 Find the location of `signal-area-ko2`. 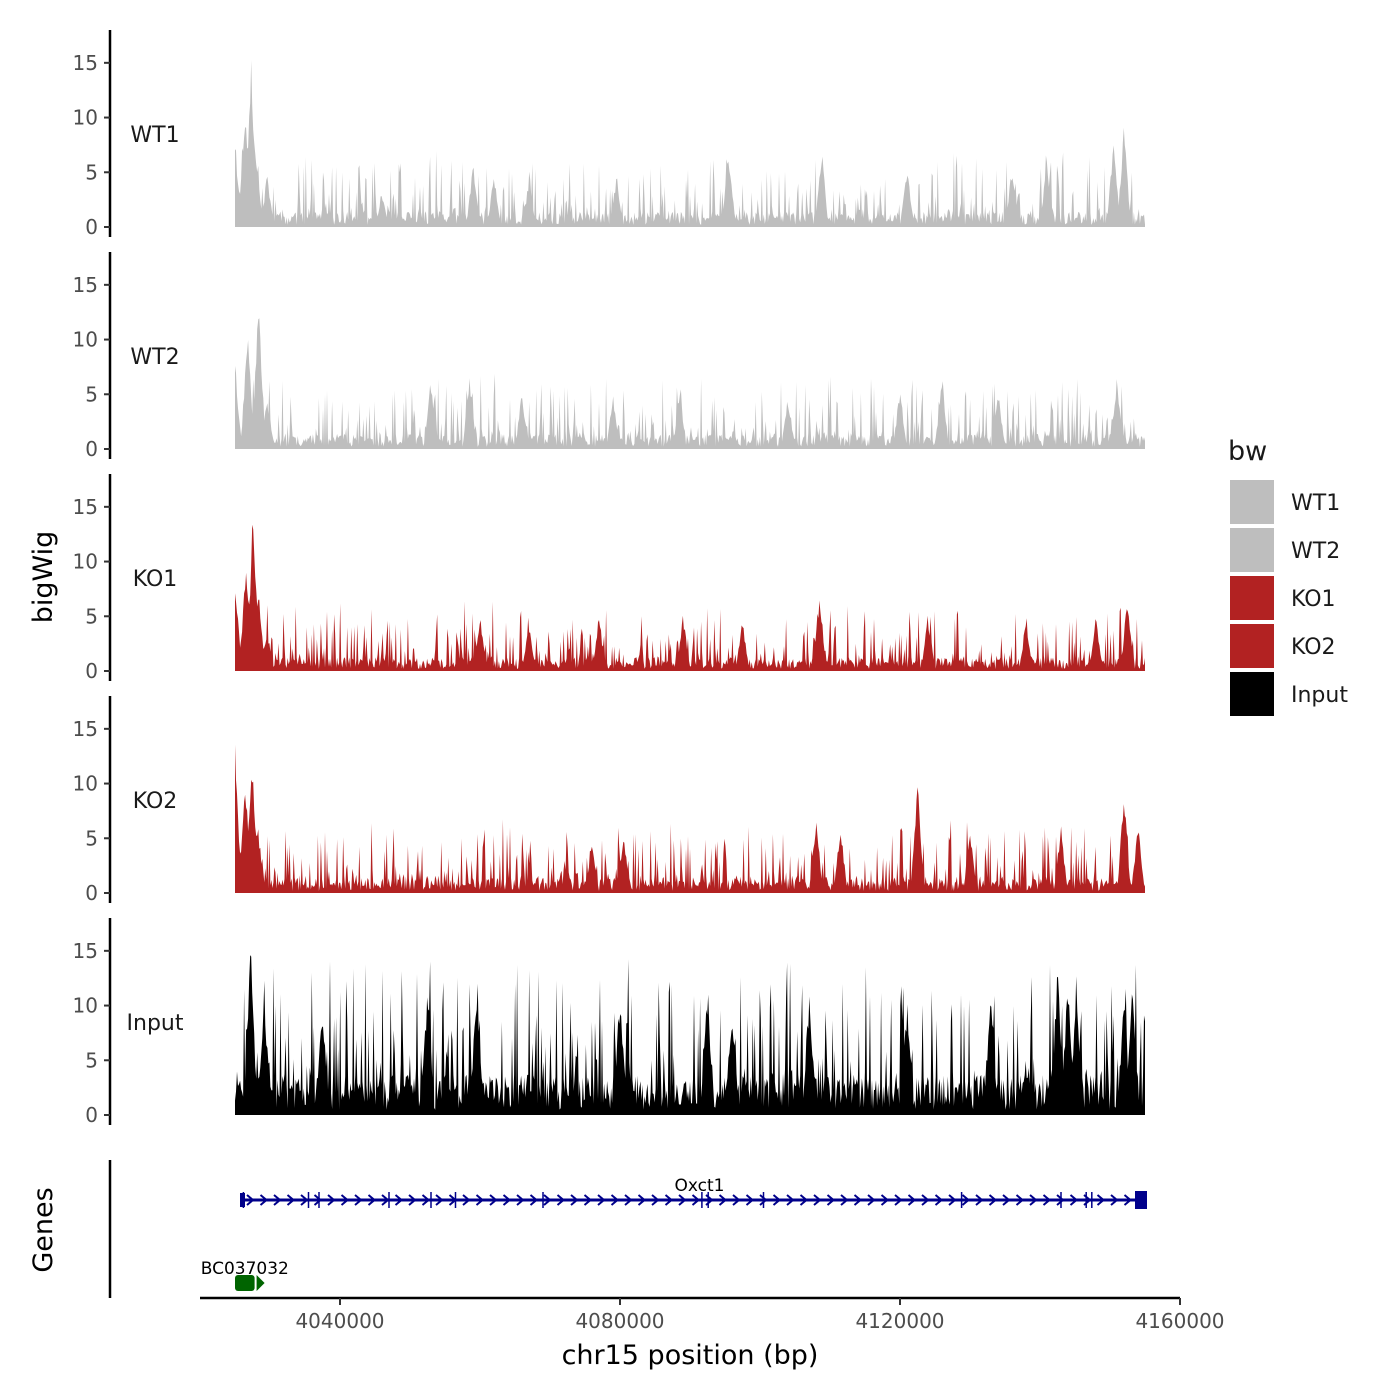

signal-area-ko2 is located at coordinates (690, 818).